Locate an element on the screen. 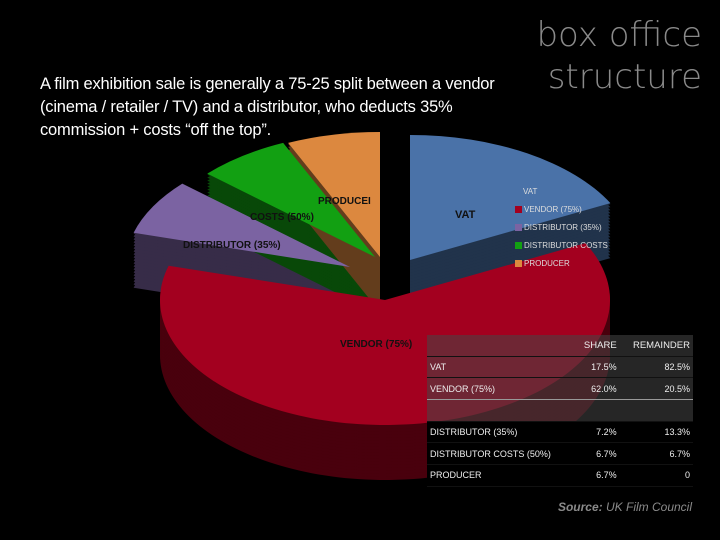 The height and width of the screenshot is (540, 720). table-cell: PRODUCER is located at coordinates (501, 475).